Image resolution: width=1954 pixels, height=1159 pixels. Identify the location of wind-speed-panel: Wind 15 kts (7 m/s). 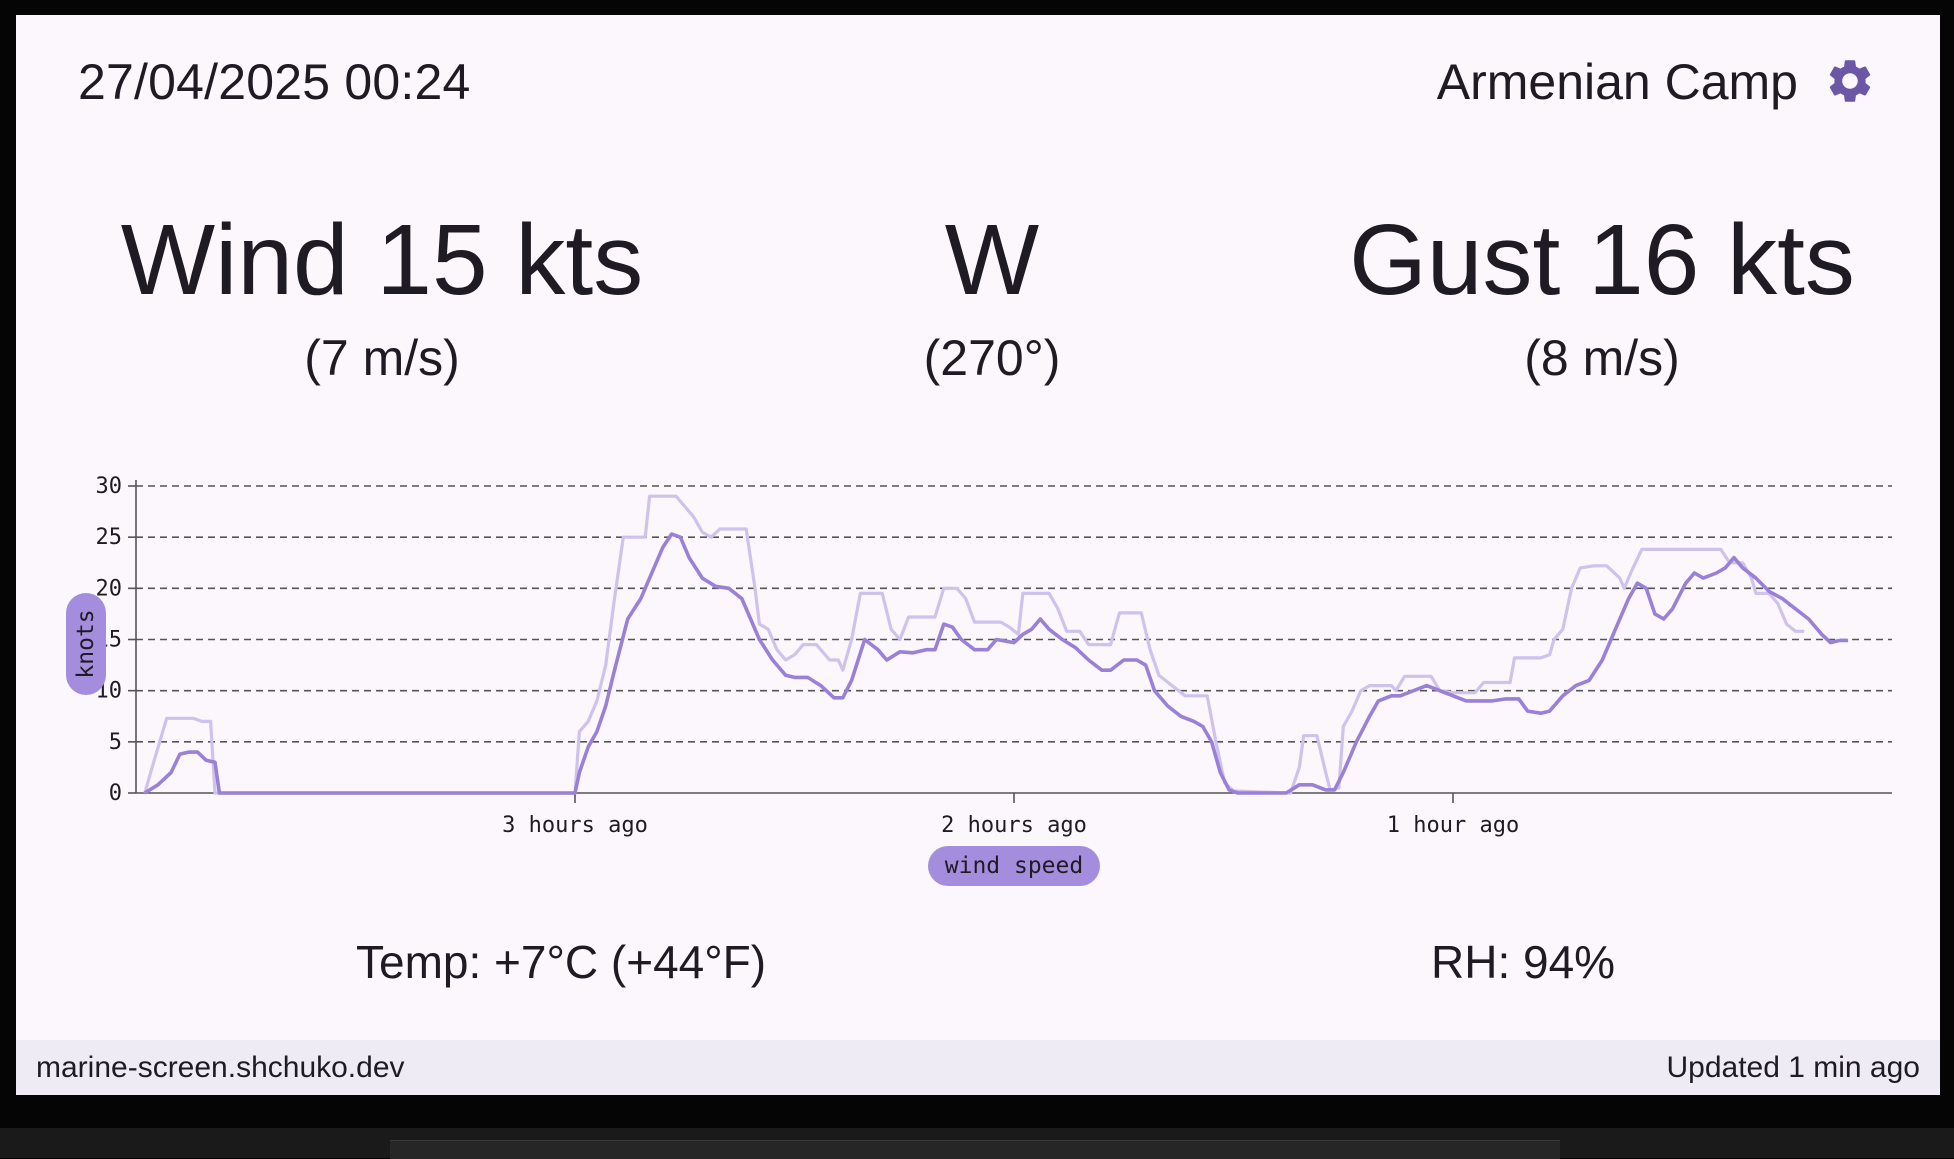
(382, 295).